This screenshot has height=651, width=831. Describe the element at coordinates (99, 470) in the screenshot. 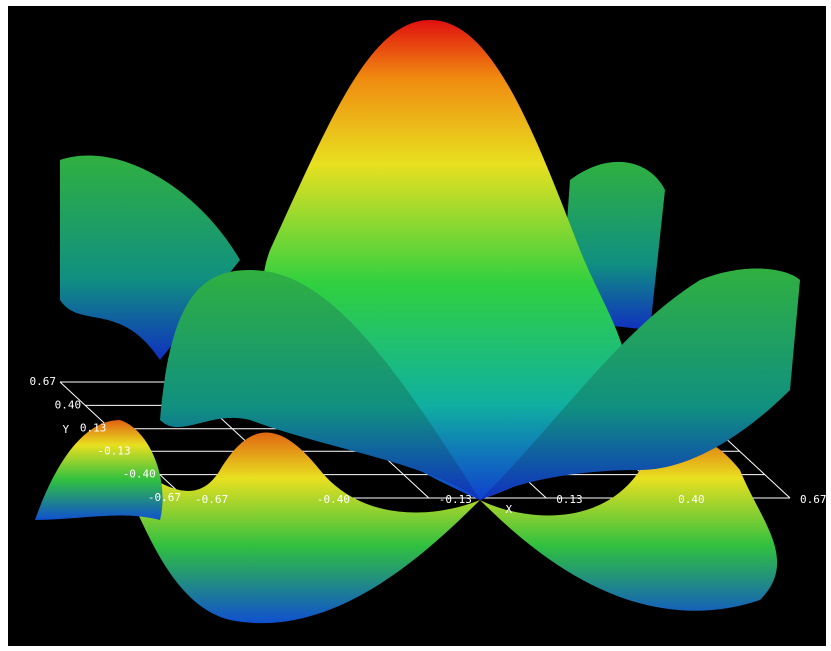

I see `surface-lower` at that location.